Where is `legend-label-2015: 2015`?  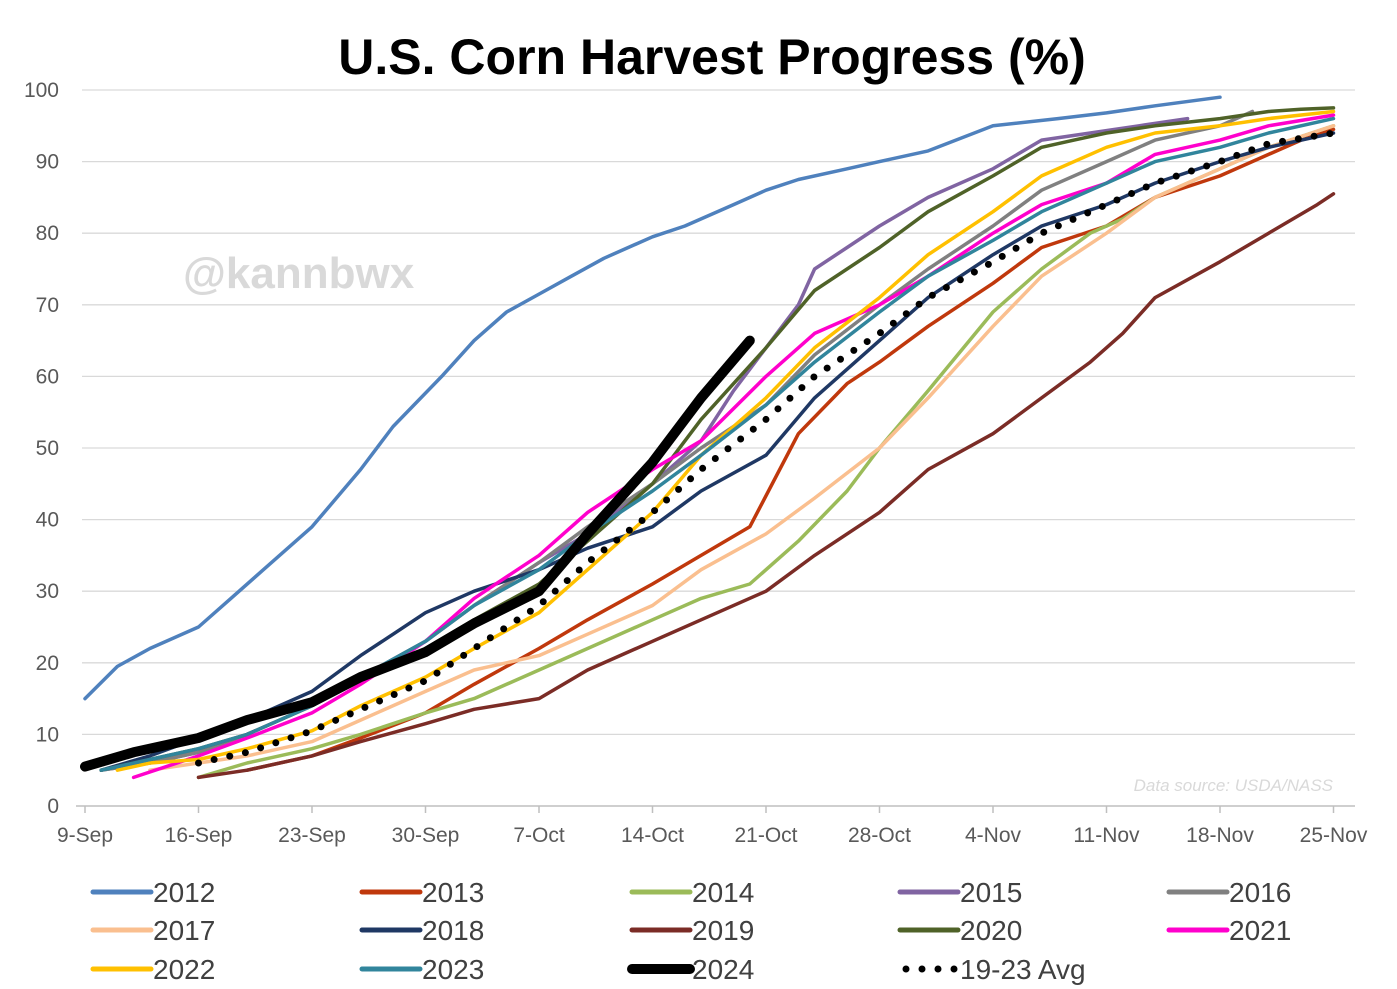 legend-label-2015: 2015 is located at coordinates (991, 892).